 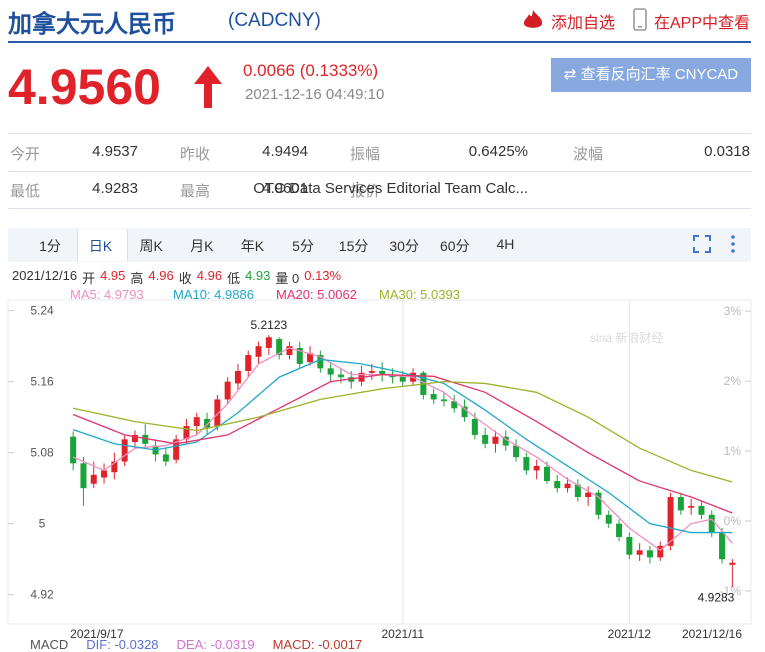 What do you see at coordinates (404, 246) in the screenshot?
I see `tab: 30分` at bounding box center [404, 246].